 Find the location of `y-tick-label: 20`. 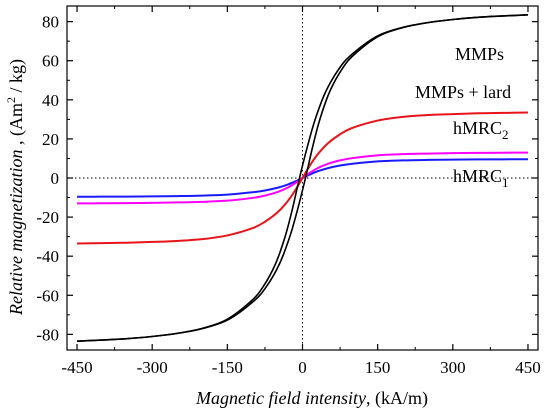

y-tick-label: 20 is located at coordinates (50, 139).